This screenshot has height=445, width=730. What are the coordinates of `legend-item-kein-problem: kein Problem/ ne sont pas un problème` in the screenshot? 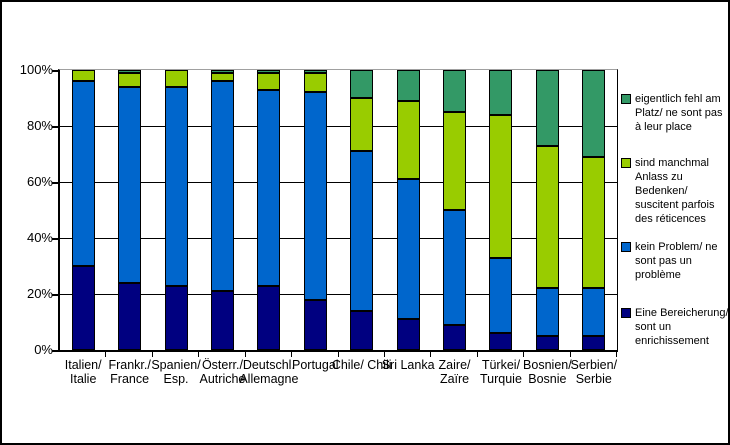 It's located at (668, 261).